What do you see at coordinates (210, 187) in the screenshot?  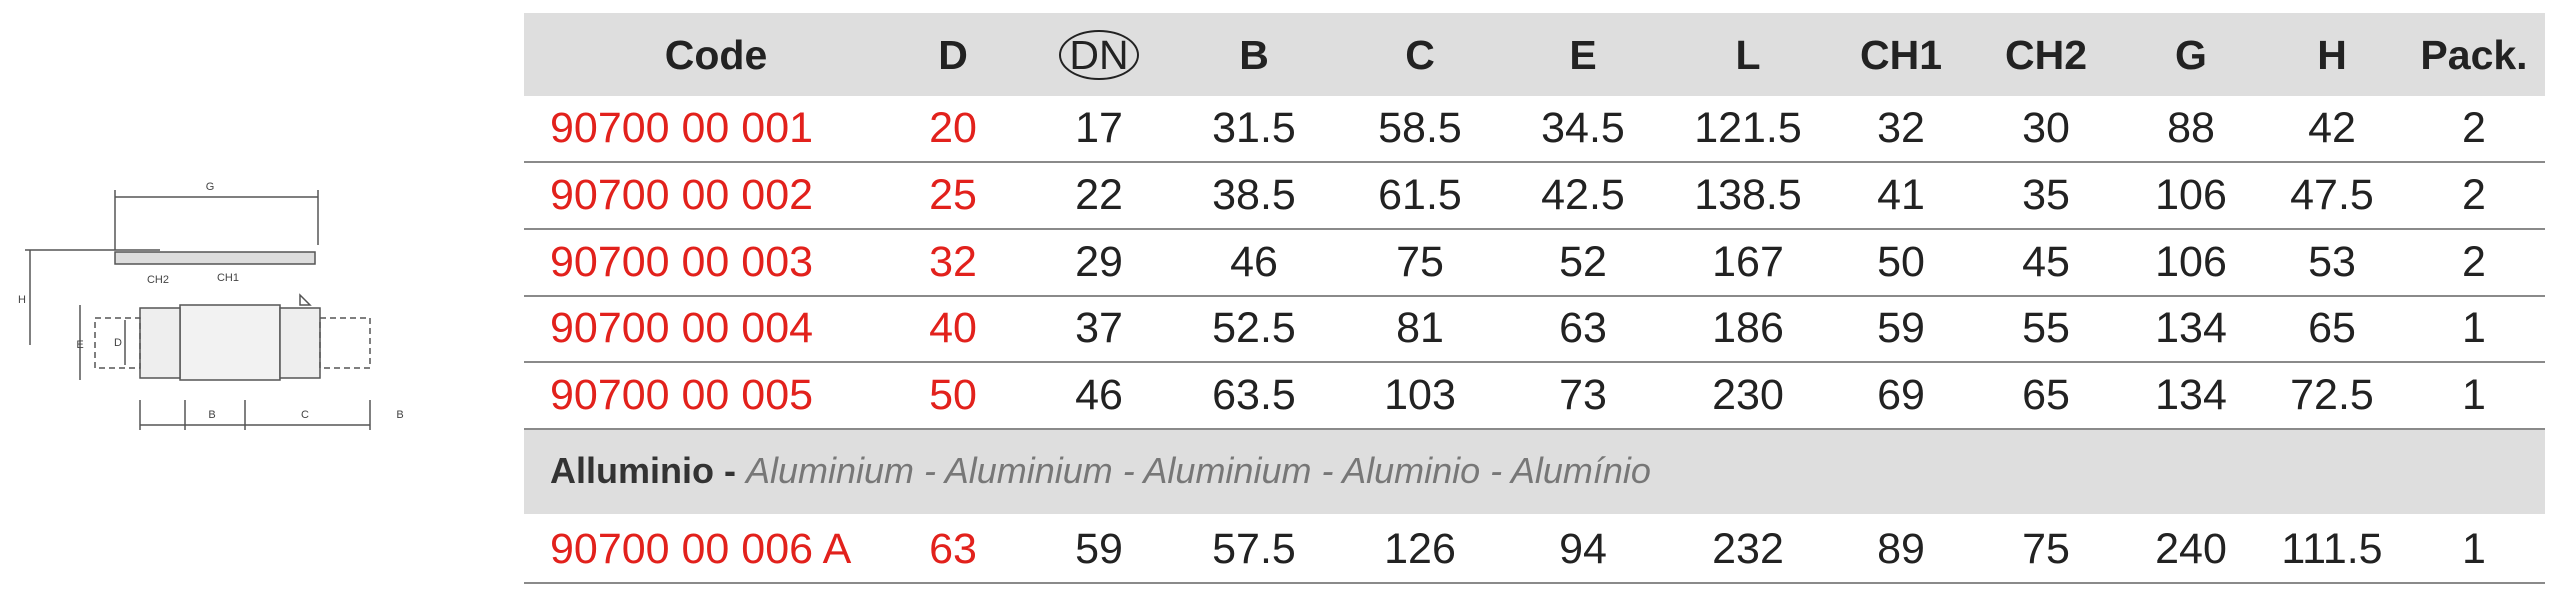 I see `diagram-label: G` at bounding box center [210, 187].